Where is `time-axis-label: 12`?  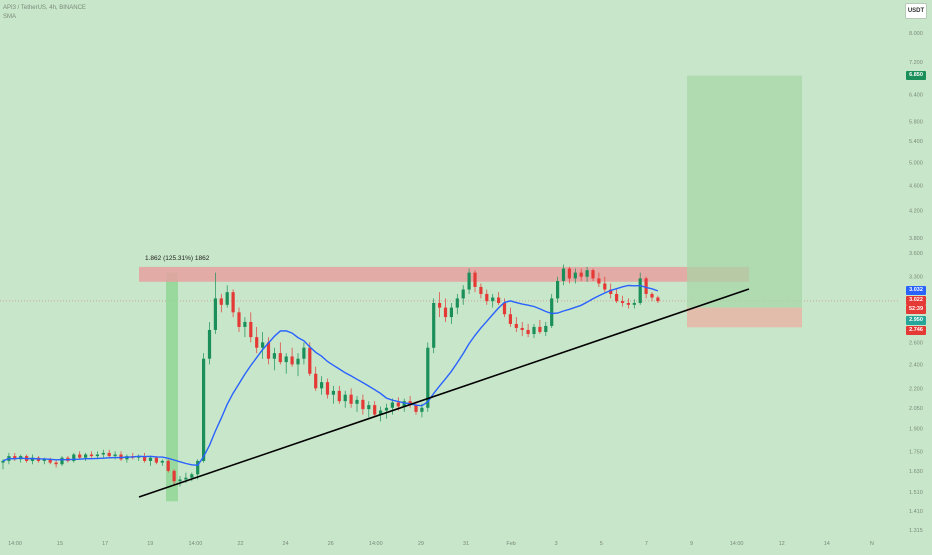 time-axis-label: 12 is located at coordinates (782, 544).